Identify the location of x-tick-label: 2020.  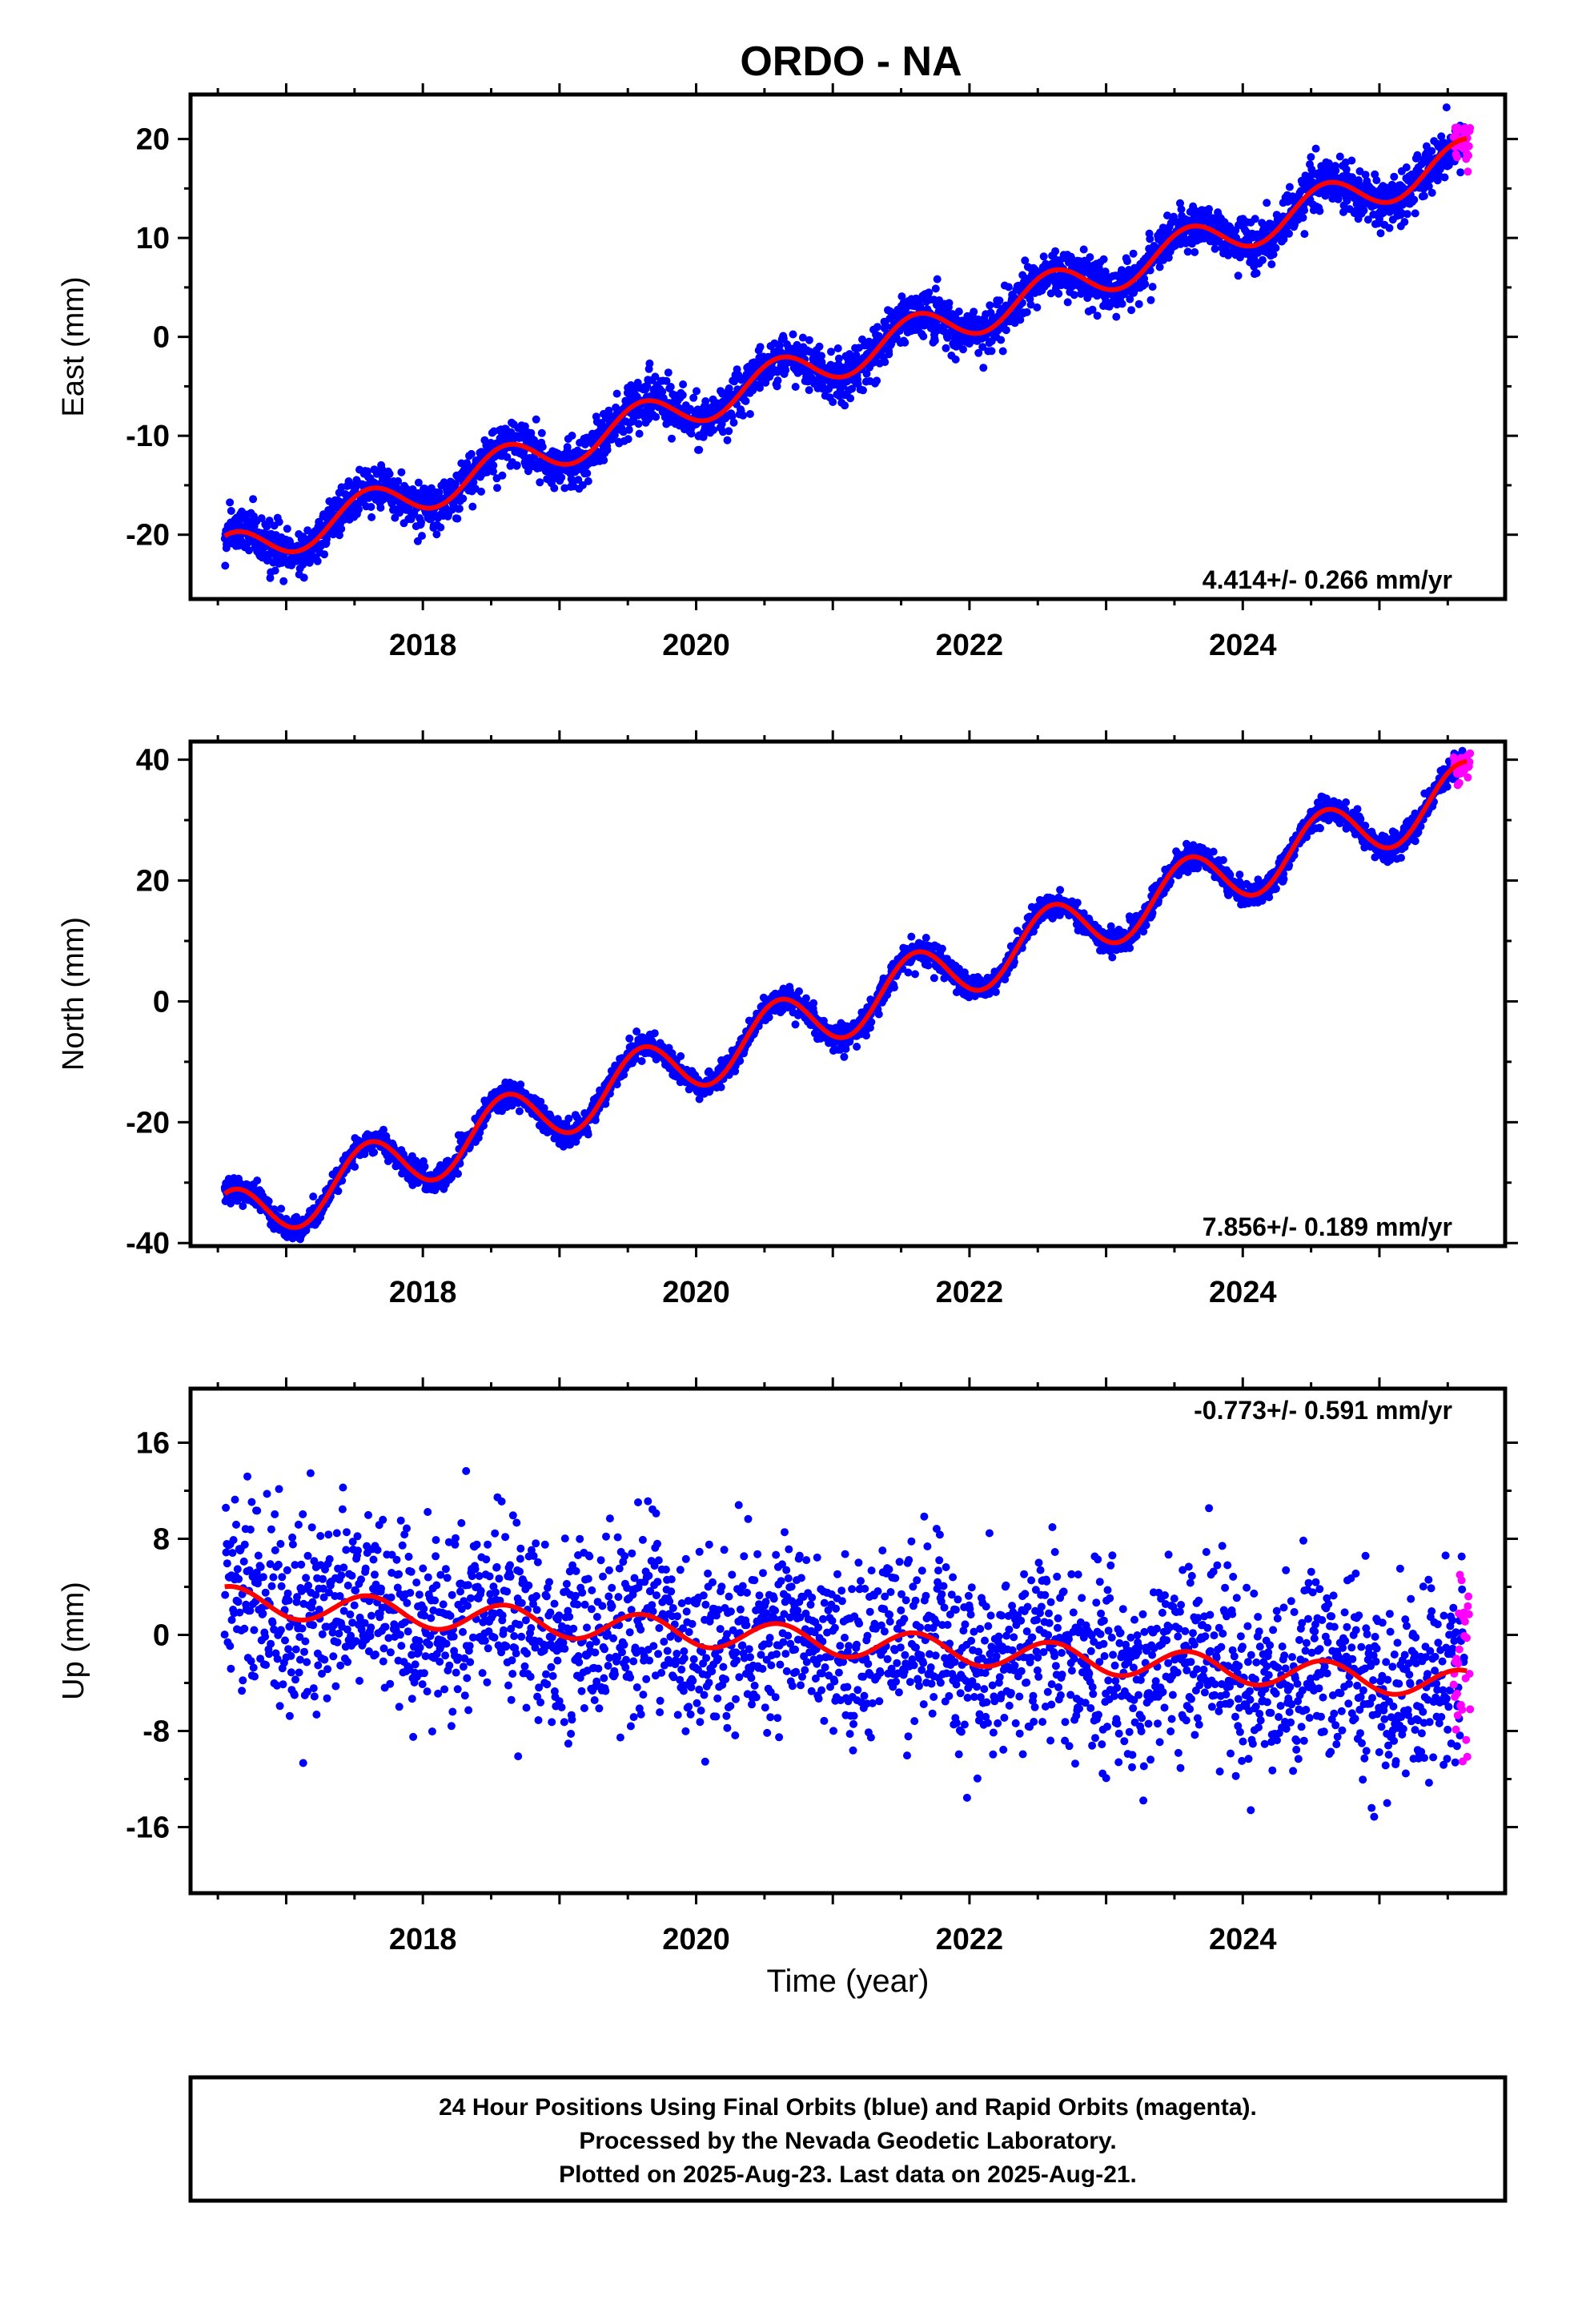
(696, 645).